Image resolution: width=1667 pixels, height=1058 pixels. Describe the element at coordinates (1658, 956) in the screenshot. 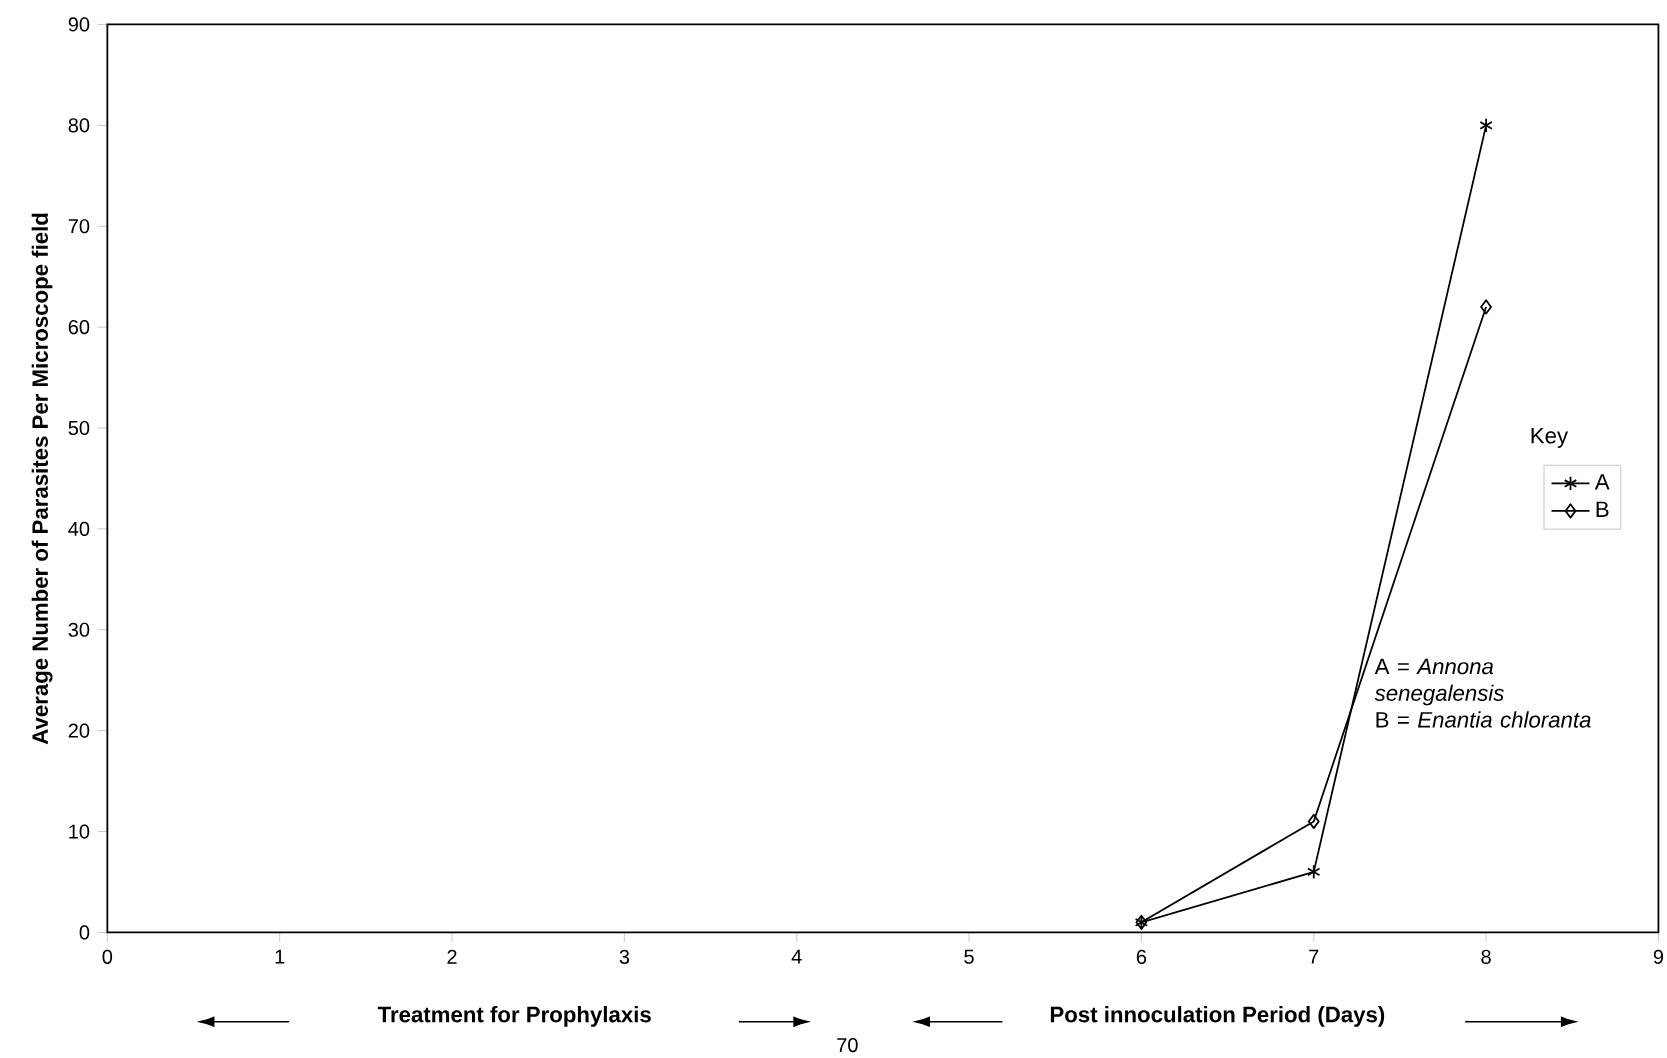

I see `x-tick-label: 9` at that location.